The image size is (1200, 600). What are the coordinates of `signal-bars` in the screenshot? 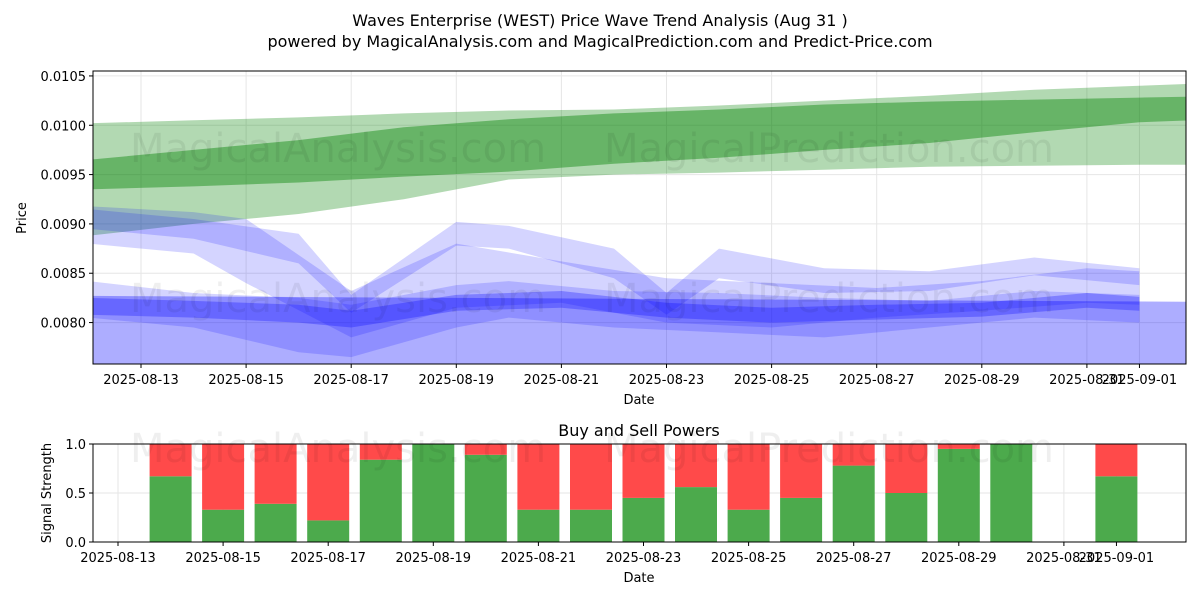 It's located at (643, 493).